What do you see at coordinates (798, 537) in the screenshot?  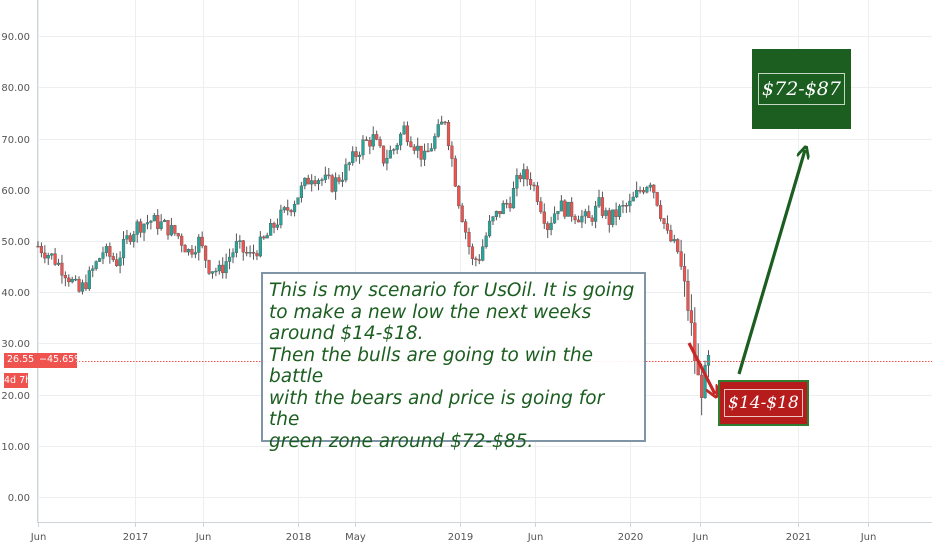 I see `x-tick-label: 2021` at bounding box center [798, 537].